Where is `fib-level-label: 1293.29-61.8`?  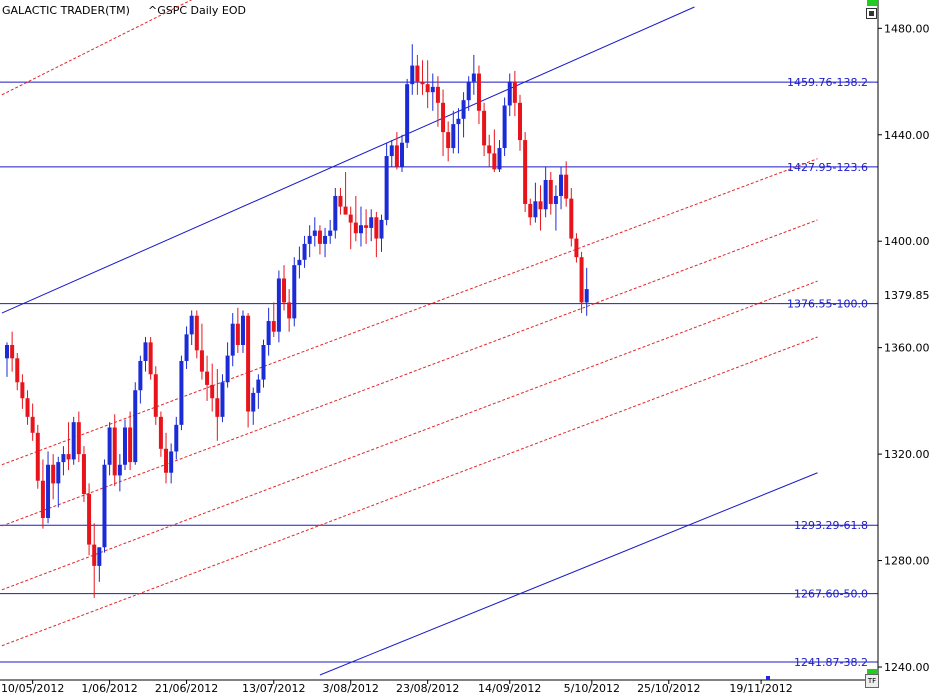 fib-level-label: 1293.29-61.8 is located at coordinates (831, 525).